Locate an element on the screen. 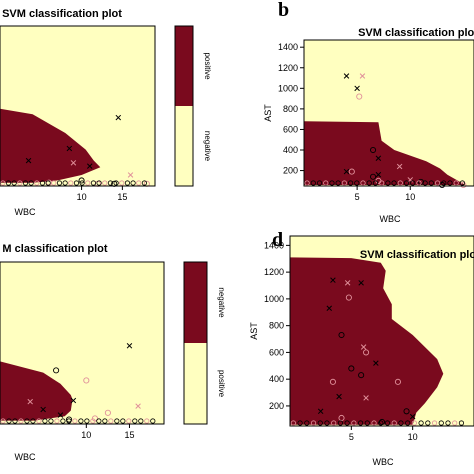  plot-frame-b is located at coordinates (388, 113).